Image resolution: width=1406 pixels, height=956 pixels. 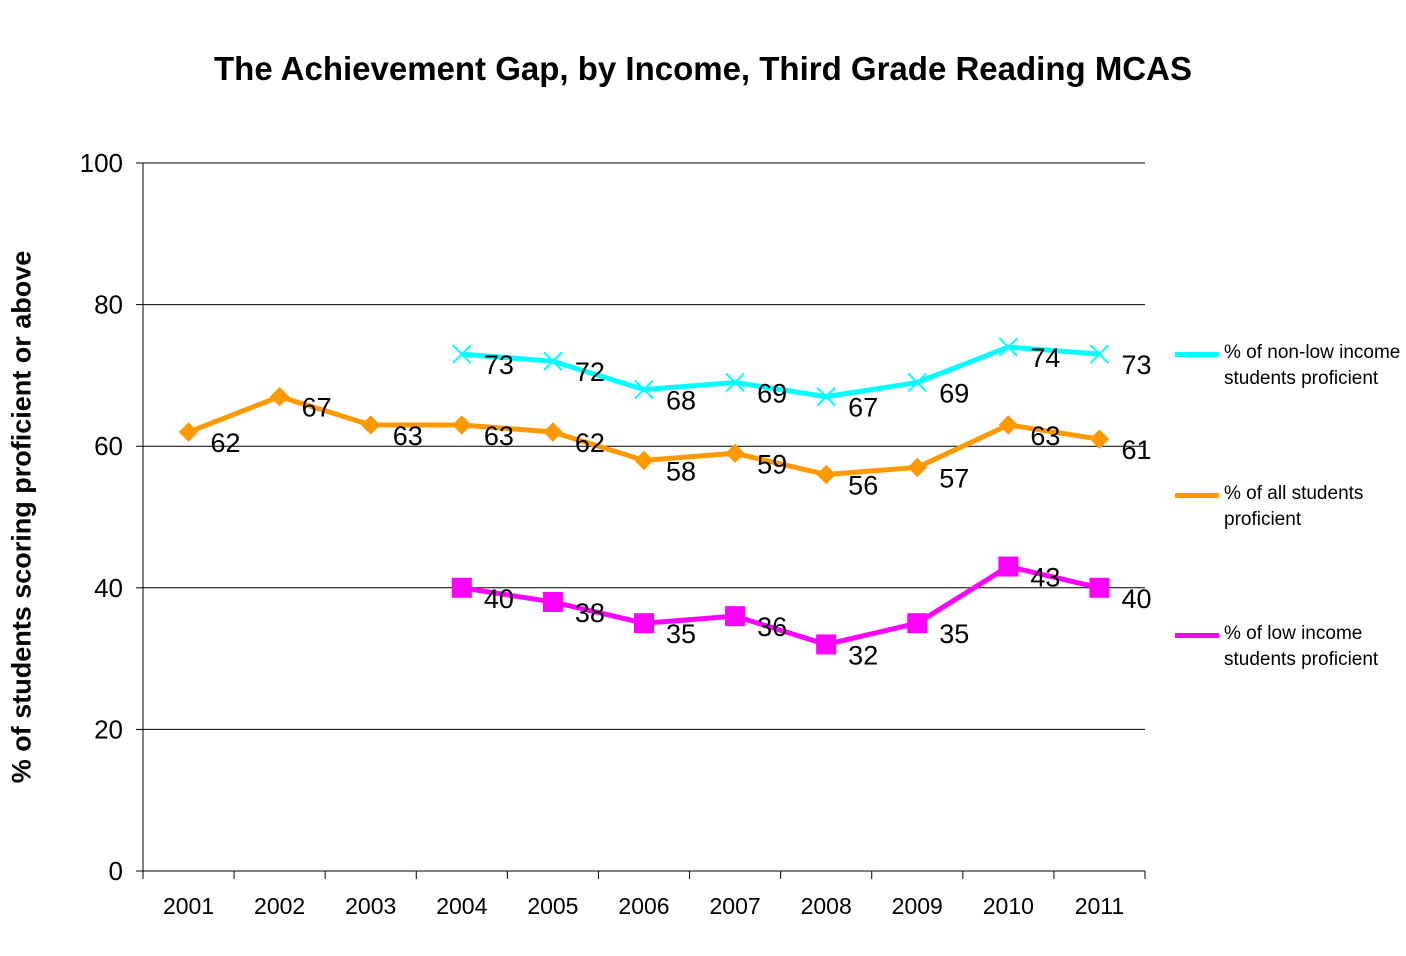 What do you see at coordinates (116, 871) in the screenshot?
I see `y-tick-label: 0` at bounding box center [116, 871].